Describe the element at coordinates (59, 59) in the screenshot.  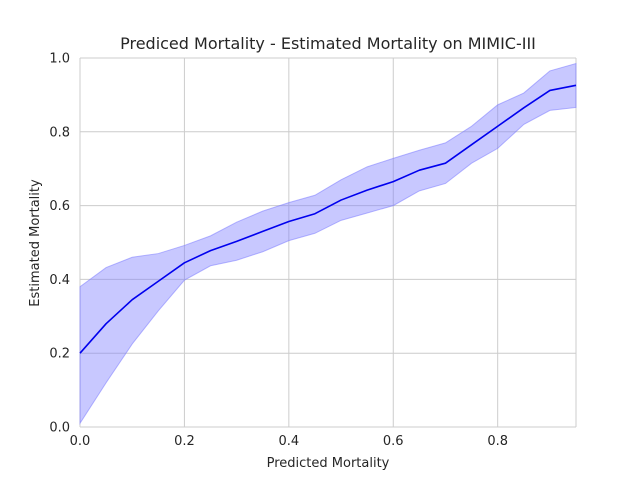
I see `y-tick-label: 1.0` at that location.